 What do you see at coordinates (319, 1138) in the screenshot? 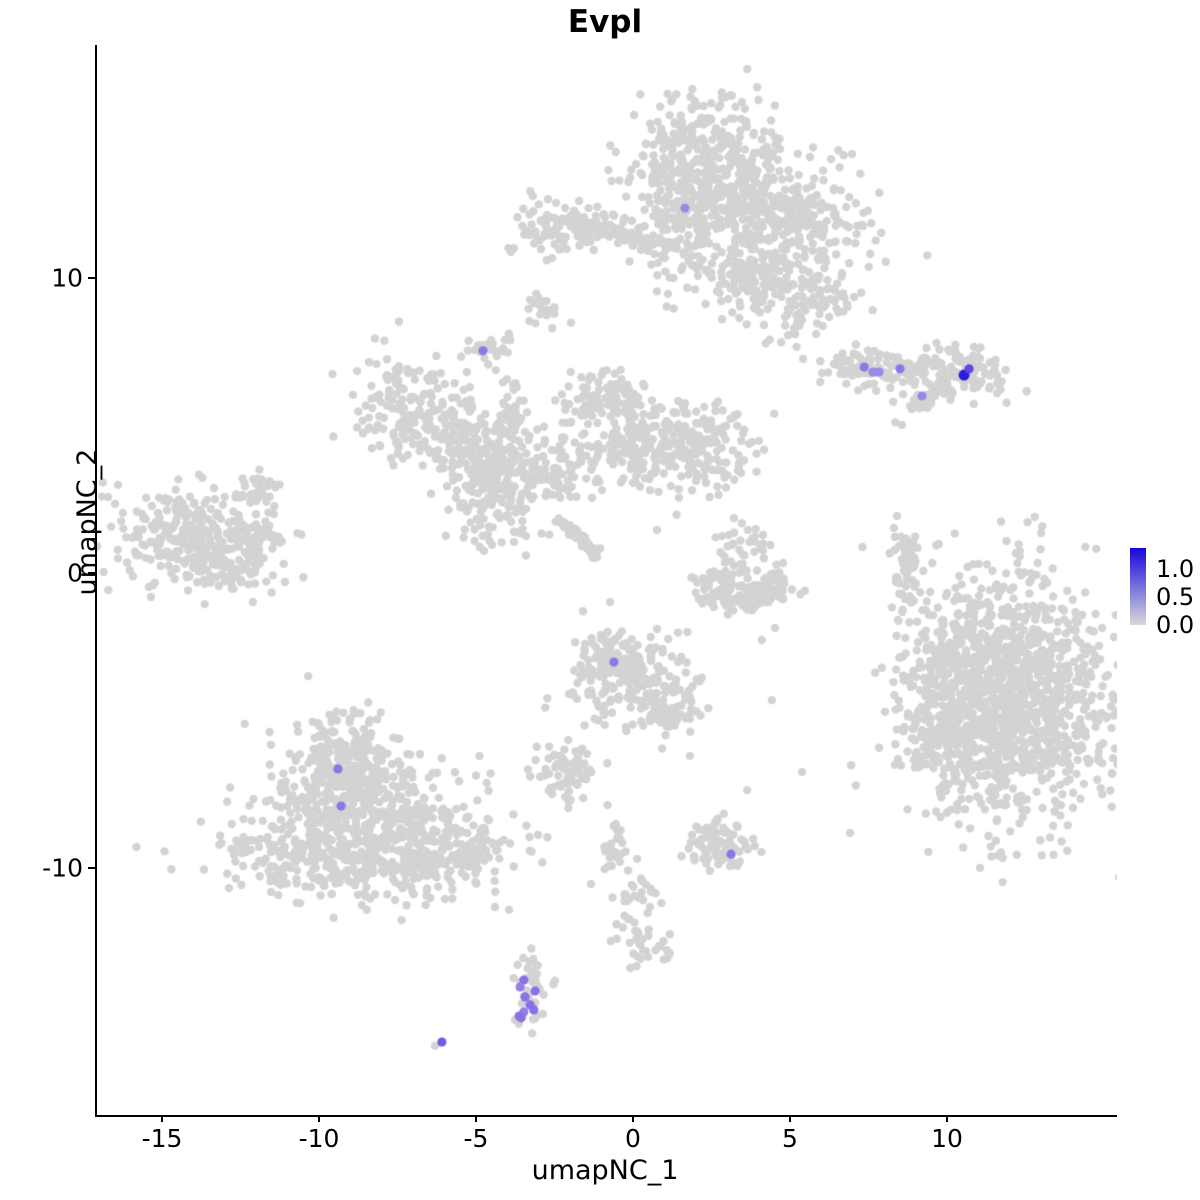
I see `x-tick-label: -10` at bounding box center [319, 1138].